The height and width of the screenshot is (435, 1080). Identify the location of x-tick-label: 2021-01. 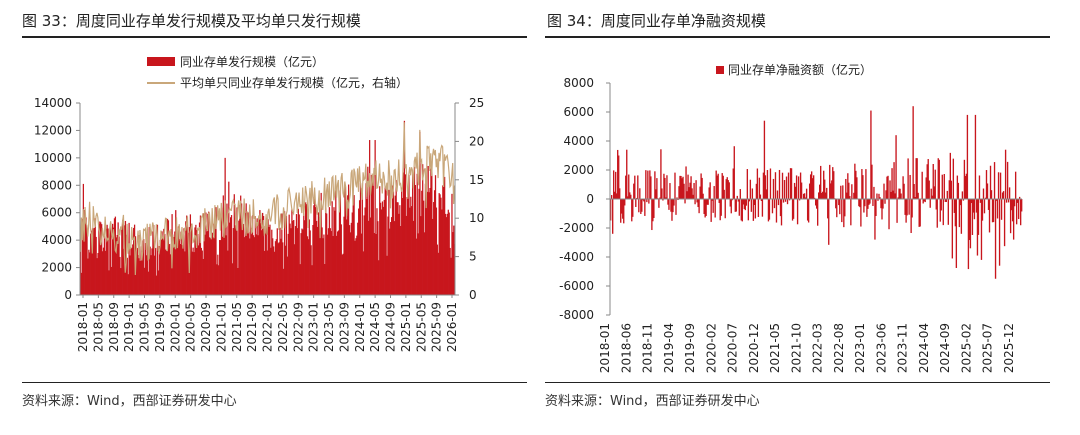
(221, 327).